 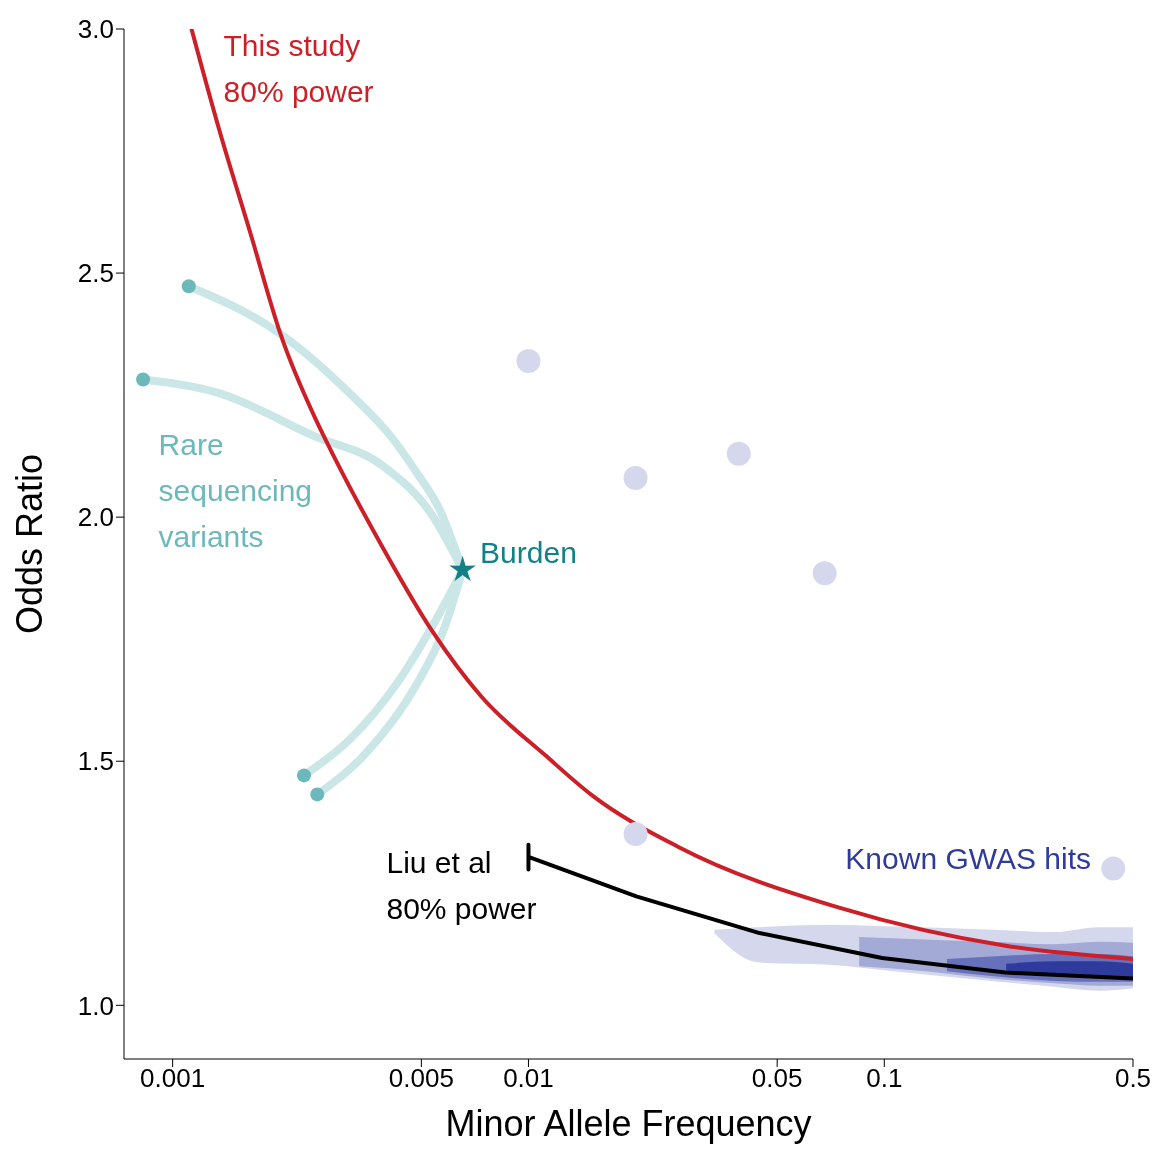 I want to click on series-label: Rare sequencing variants, so click(x=235, y=490).